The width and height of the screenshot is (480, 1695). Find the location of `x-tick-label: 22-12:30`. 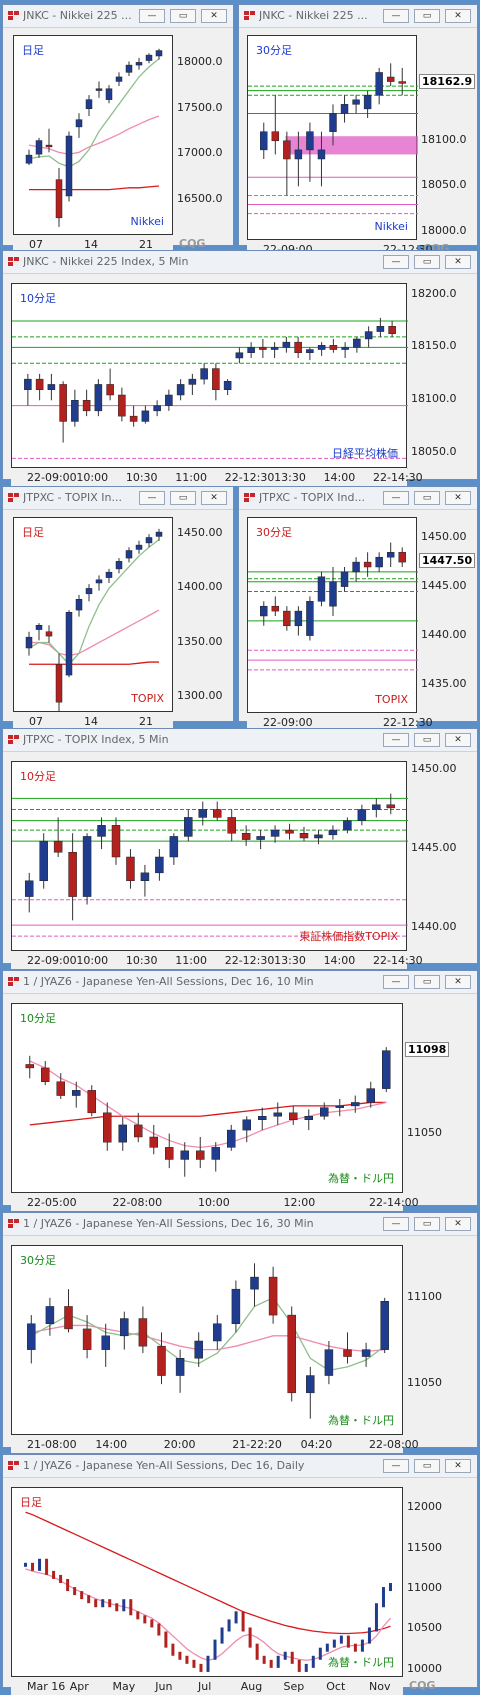

x-tick-label: 22-12:30 is located at coordinates (249, 477).